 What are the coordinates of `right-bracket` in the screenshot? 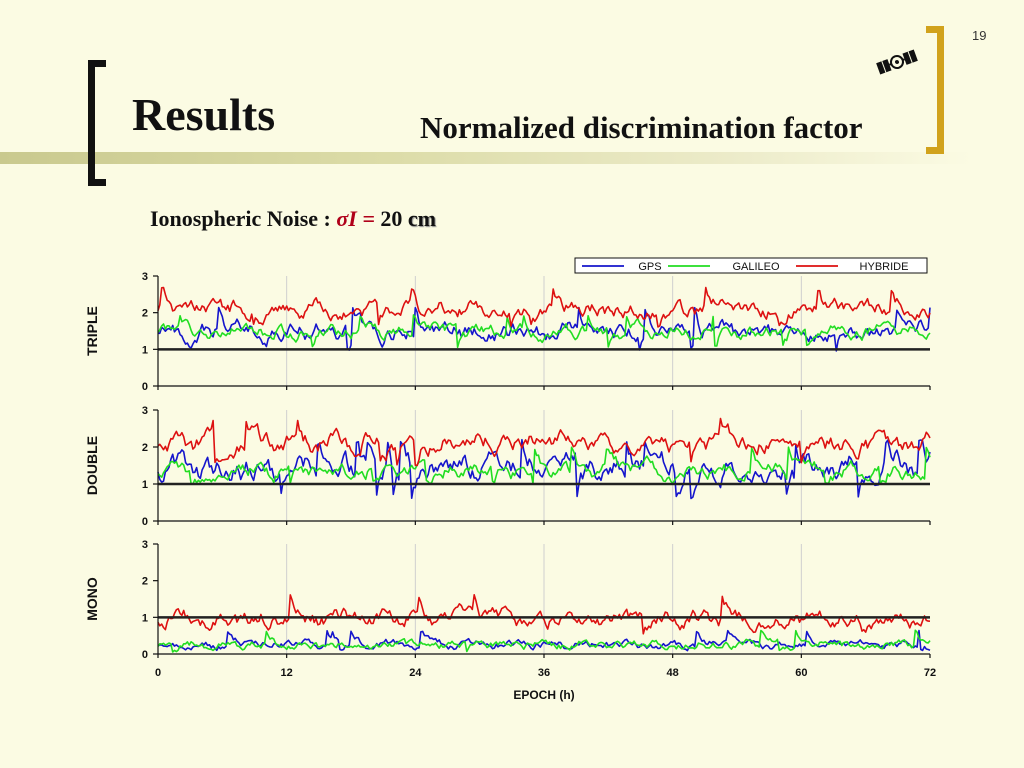 It's located at (935, 90).